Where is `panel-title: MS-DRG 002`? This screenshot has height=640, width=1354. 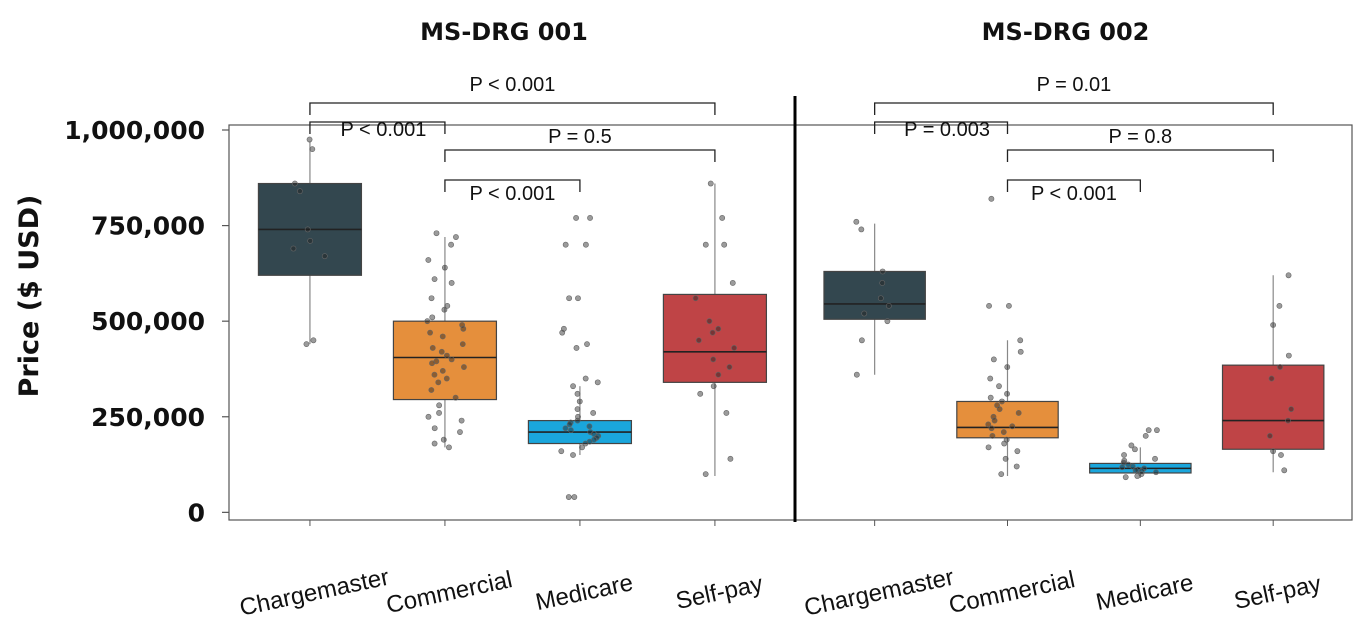 panel-title: MS-DRG 002 is located at coordinates (1066, 32).